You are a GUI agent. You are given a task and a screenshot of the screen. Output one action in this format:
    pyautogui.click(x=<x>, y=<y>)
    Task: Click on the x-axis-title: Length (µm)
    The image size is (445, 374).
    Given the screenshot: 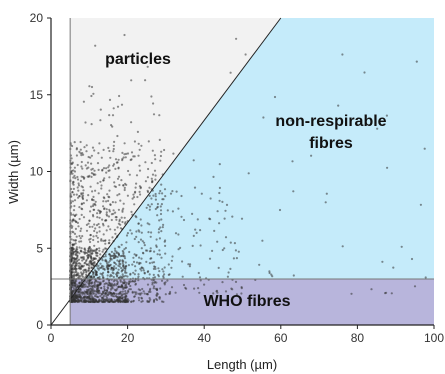 What is the action you would take?
    pyautogui.click(x=242, y=364)
    